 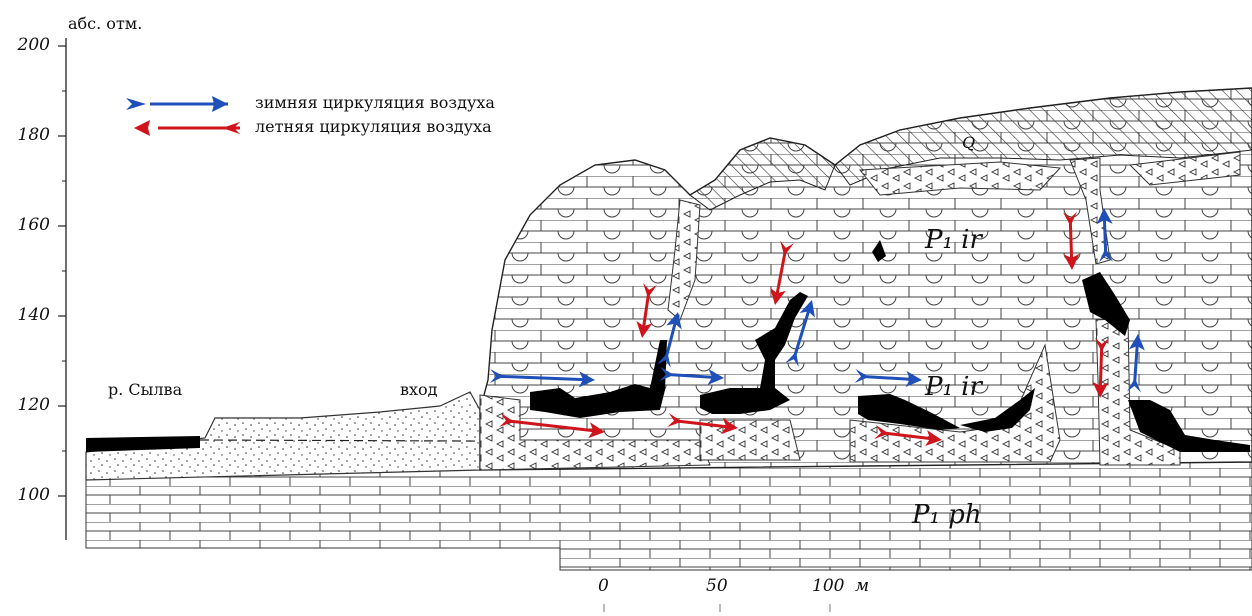 What do you see at coordinates (1043, 136) in the screenshot?
I see `quaternary-cover` at bounding box center [1043, 136].